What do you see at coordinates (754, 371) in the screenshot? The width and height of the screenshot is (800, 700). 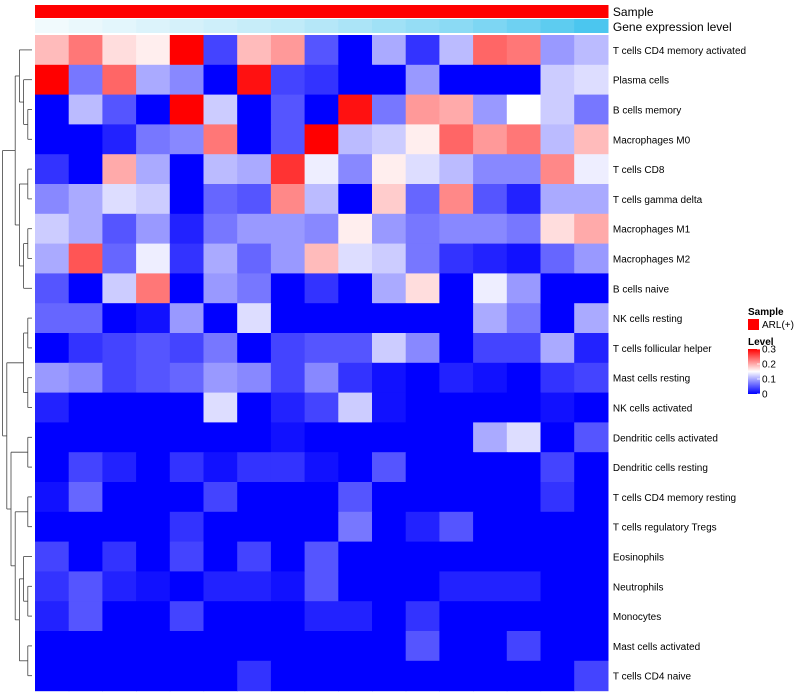 I see `legend-level-colorbar` at bounding box center [754, 371].